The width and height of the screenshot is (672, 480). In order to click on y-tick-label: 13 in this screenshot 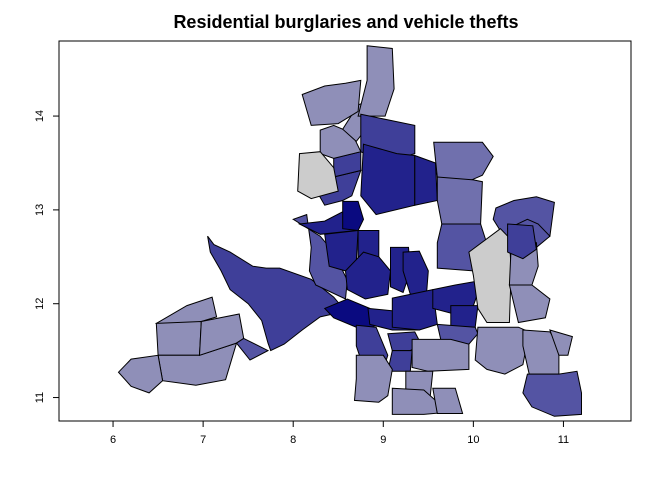, I will do `click(40, 210)`.